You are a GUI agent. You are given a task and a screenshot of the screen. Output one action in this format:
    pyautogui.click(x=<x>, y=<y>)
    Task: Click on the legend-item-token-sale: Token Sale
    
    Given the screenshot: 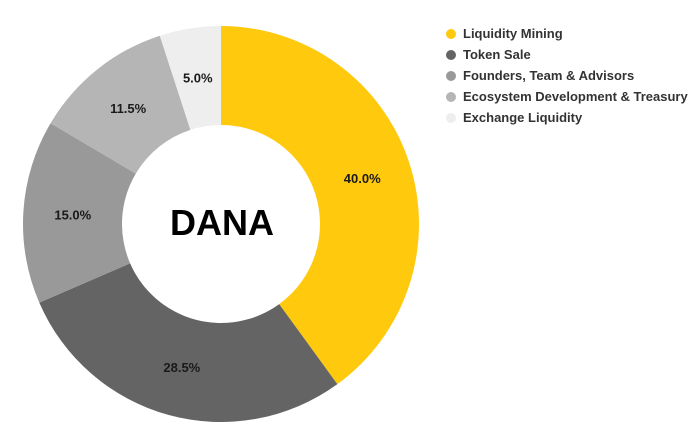 What is the action you would take?
    pyautogui.click(x=567, y=54)
    